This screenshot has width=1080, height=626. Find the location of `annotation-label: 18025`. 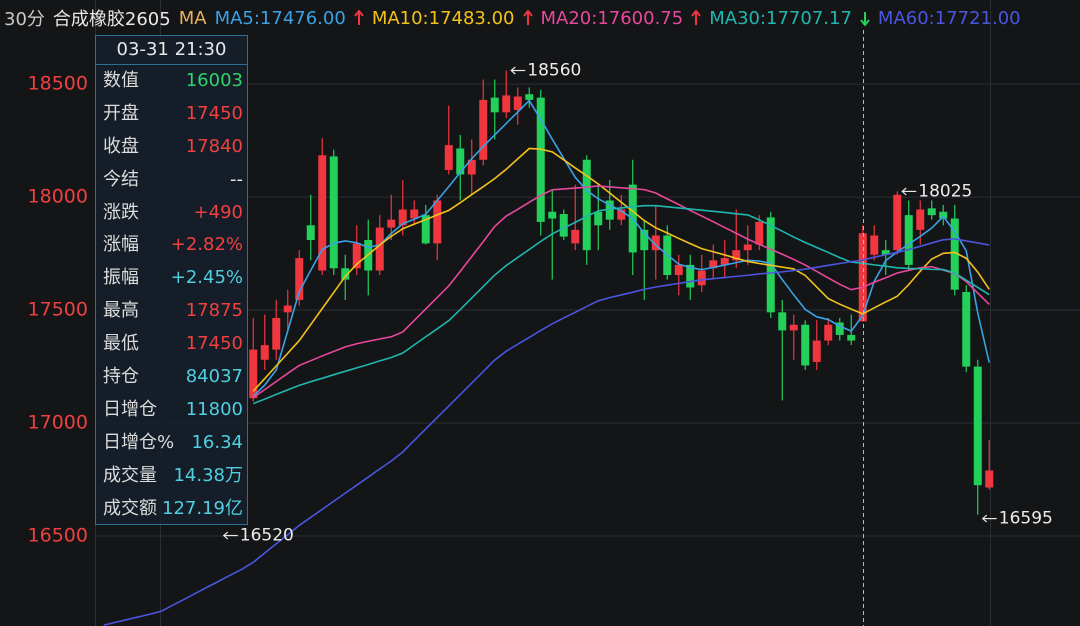

annotation-label: 18025 is located at coordinates (945, 191).